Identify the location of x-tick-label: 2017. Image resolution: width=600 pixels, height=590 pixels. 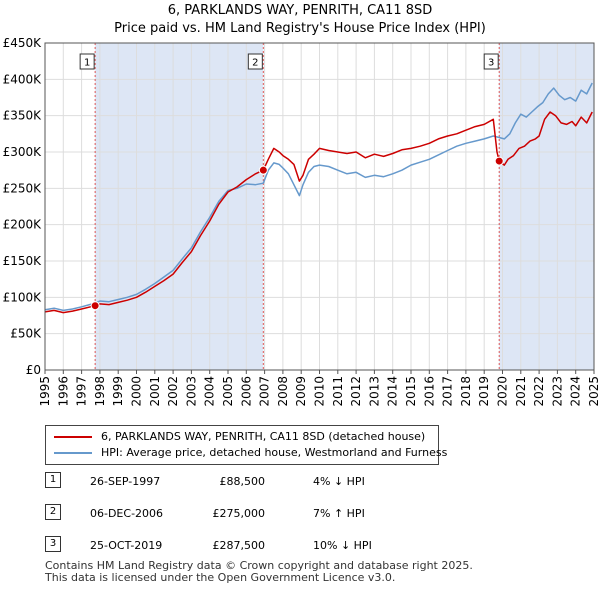
(448, 391).